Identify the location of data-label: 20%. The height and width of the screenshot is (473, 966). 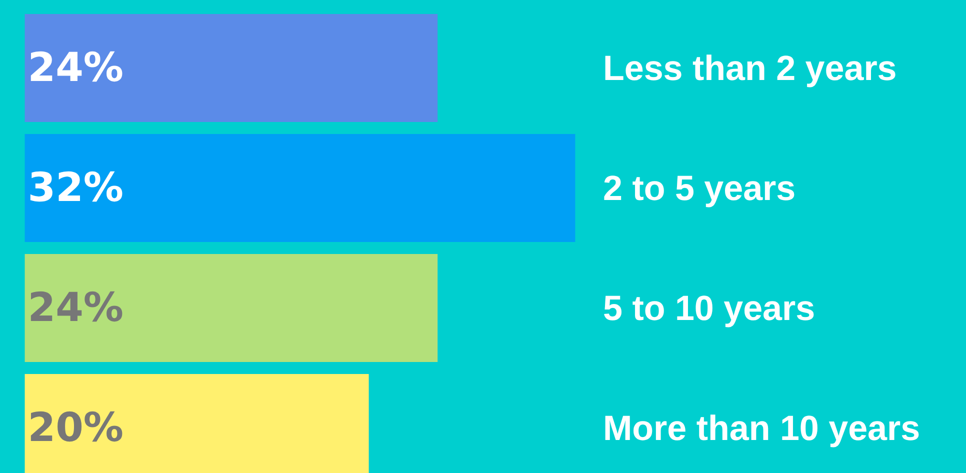
(76, 428).